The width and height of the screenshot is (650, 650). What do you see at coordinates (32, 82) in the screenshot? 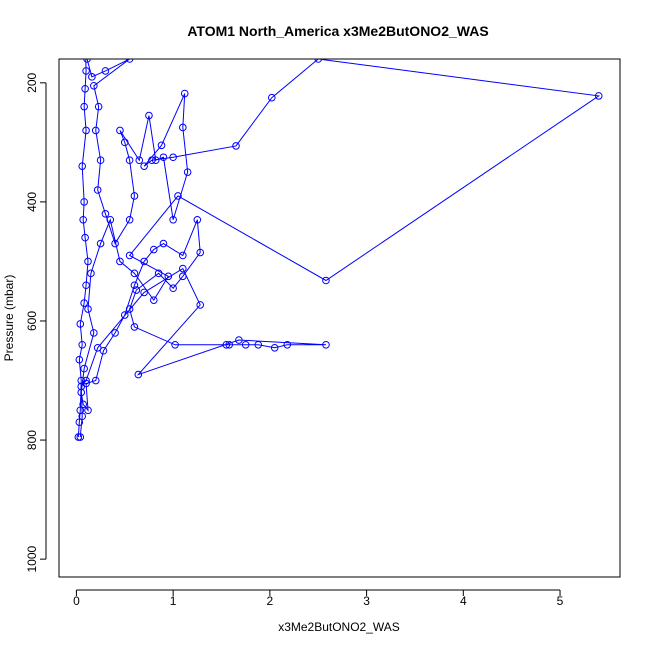
I see `y-tick-label: 200` at bounding box center [32, 82].